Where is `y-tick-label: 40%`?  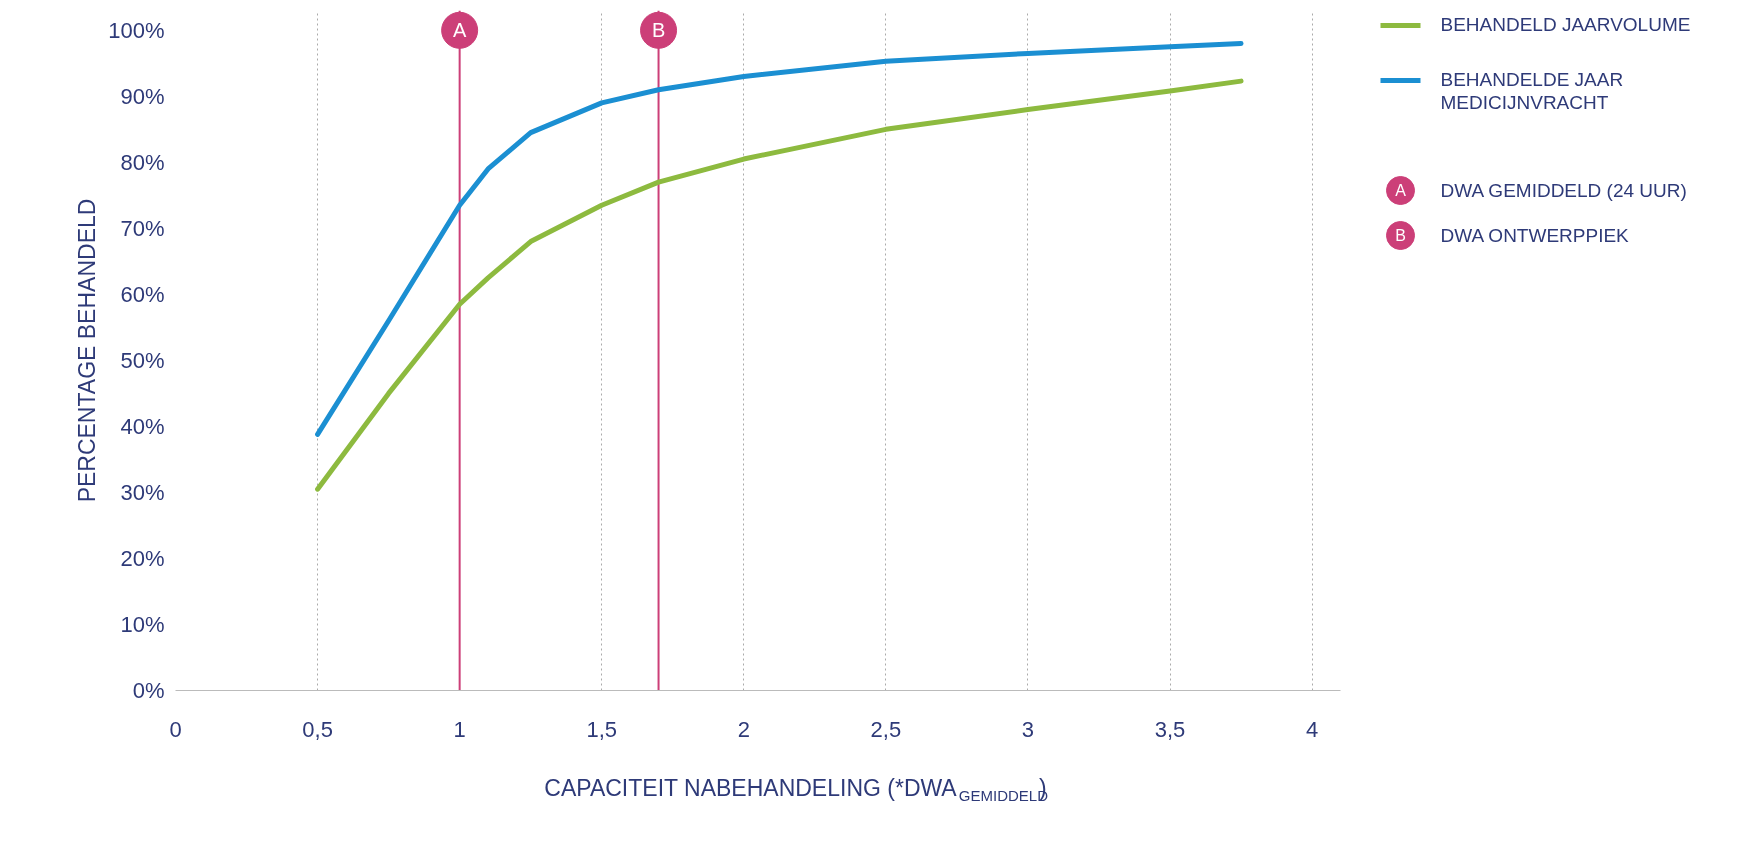
y-tick-label: 40% is located at coordinates (142, 426).